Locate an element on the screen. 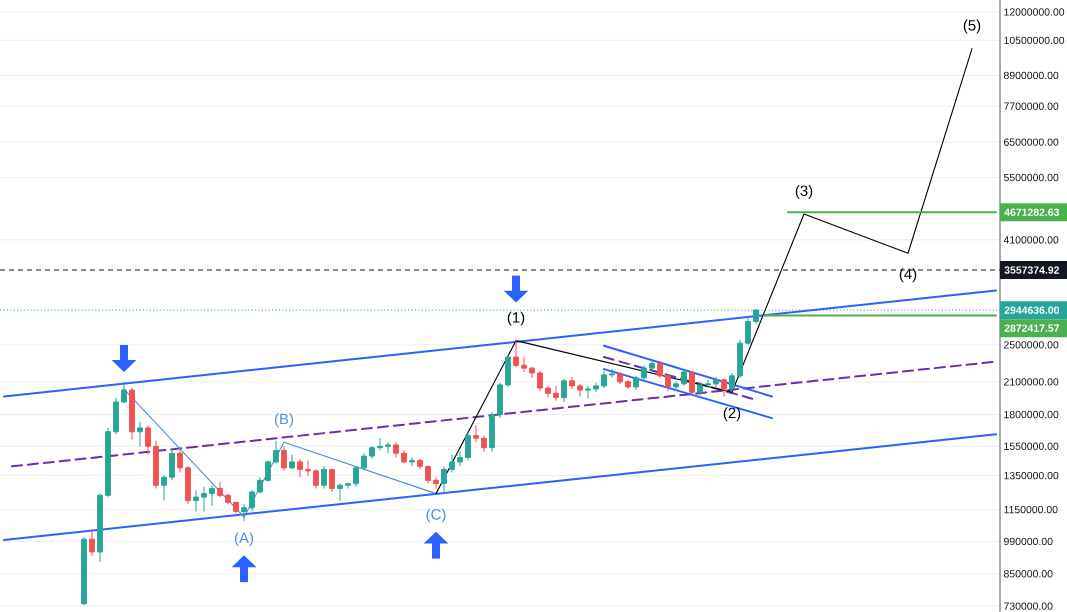 Image resolution: width=1067 pixels, height=612 pixels. y-tick-label: 730000.00 is located at coordinates (1028, 606).